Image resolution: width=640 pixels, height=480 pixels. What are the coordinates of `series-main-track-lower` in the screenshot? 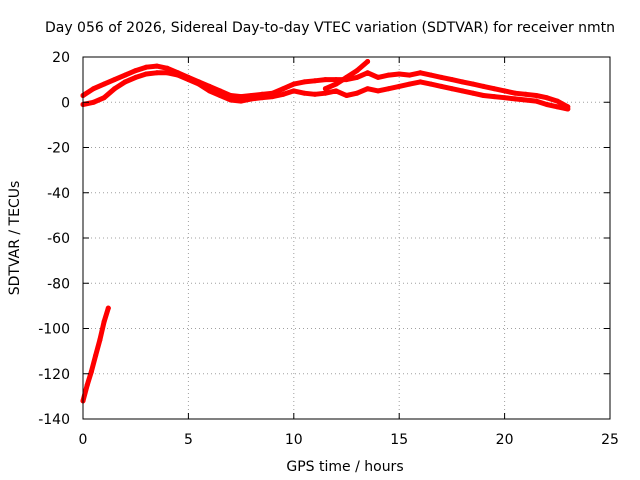 It's located at (325, 91).